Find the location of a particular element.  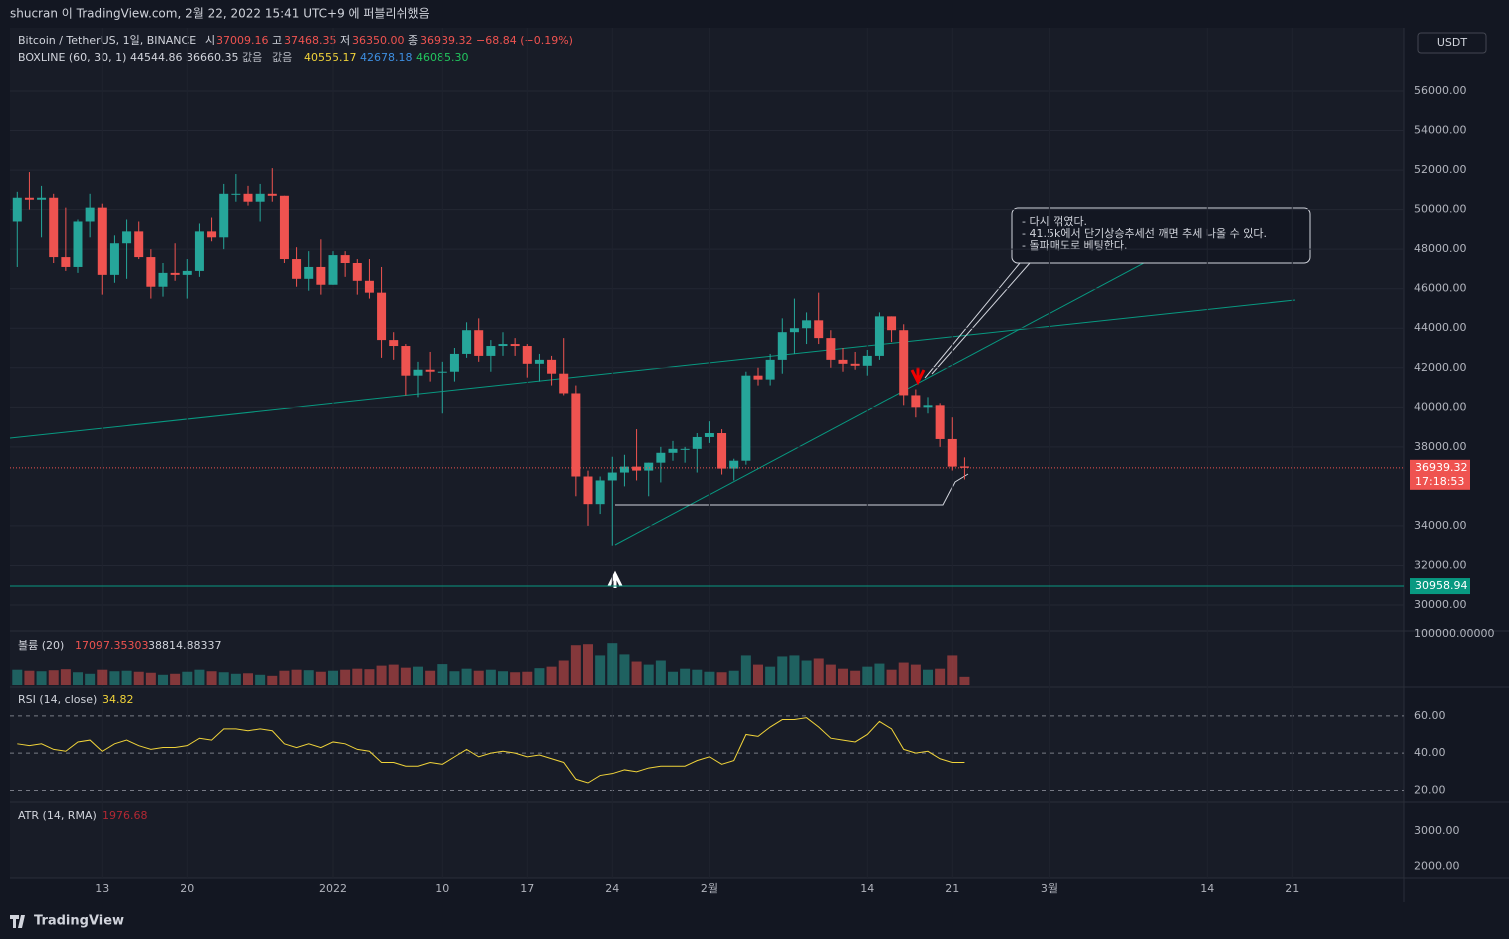

rsi-name: RSI (14, close) is located at coordinates (57, 699).